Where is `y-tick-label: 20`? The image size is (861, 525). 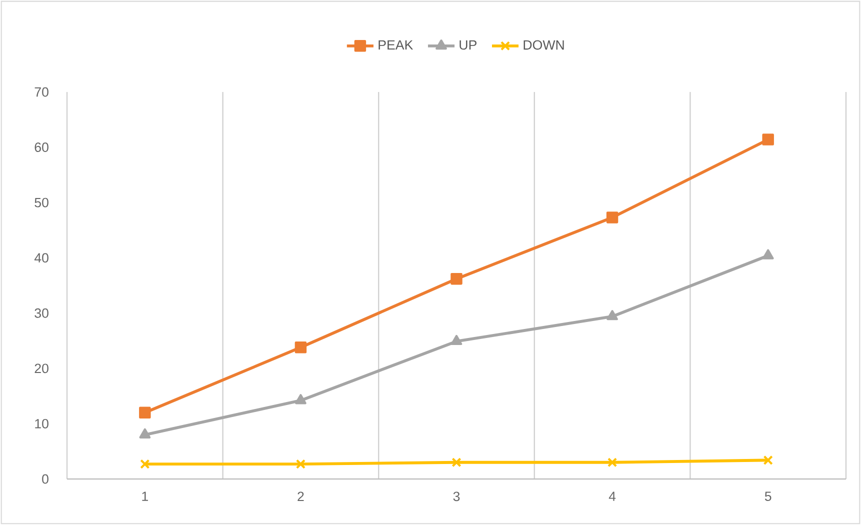 y-tick-label: 20 is located at coordinates (41, 369).